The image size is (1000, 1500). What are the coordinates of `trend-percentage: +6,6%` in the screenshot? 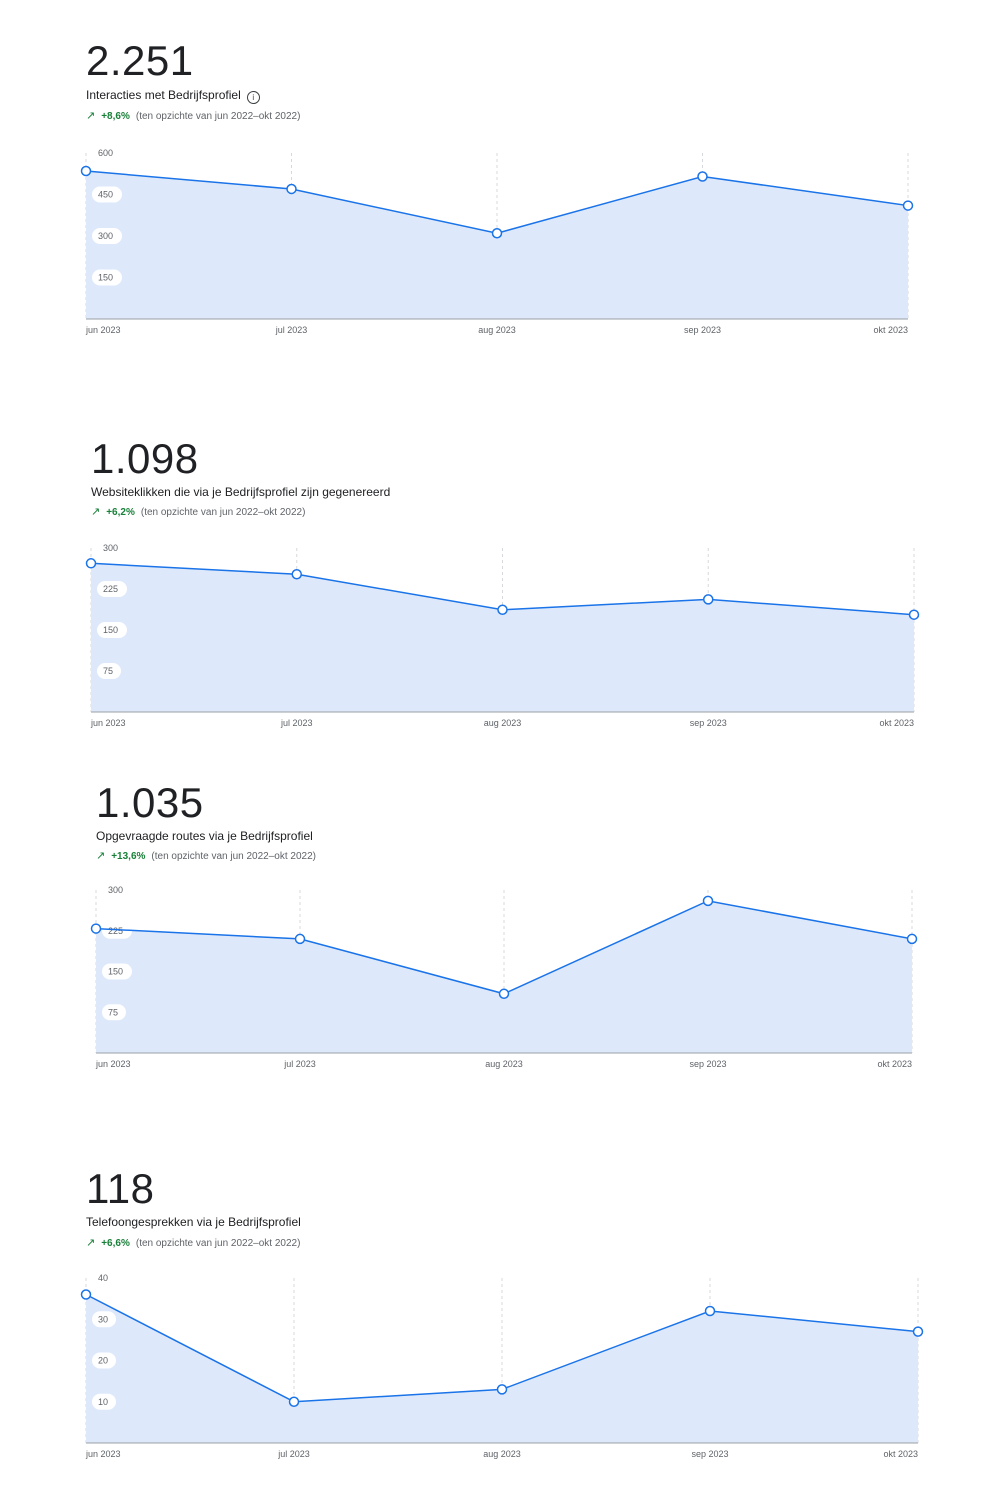 It's located at (115, 1243).